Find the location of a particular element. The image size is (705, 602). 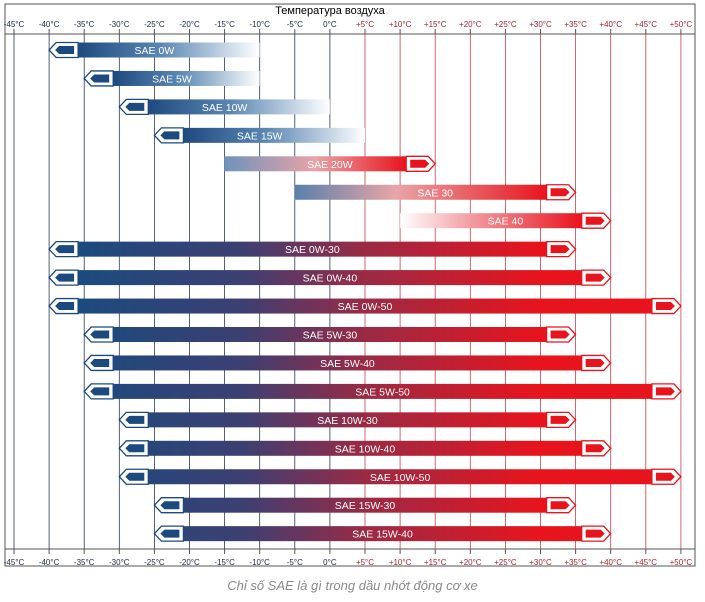

bar-label: SAE 5W-30 is located at coordinates (330, 336).